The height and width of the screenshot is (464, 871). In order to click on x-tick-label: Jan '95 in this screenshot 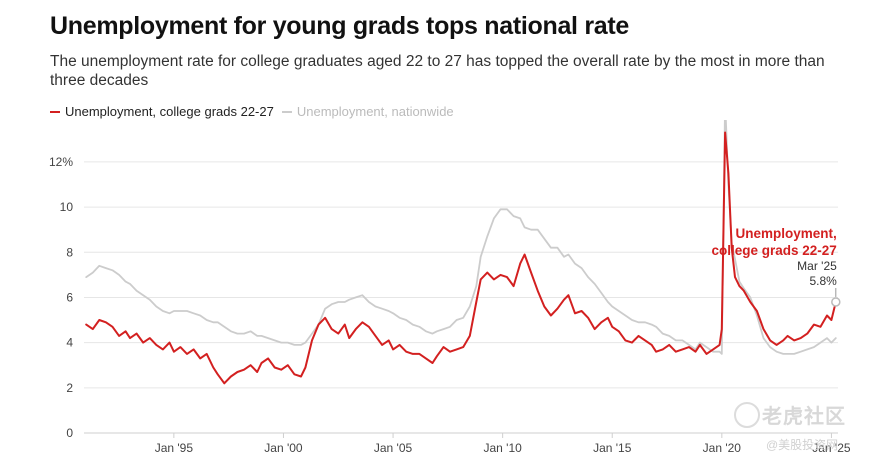, I will do `click(174, 448)`.